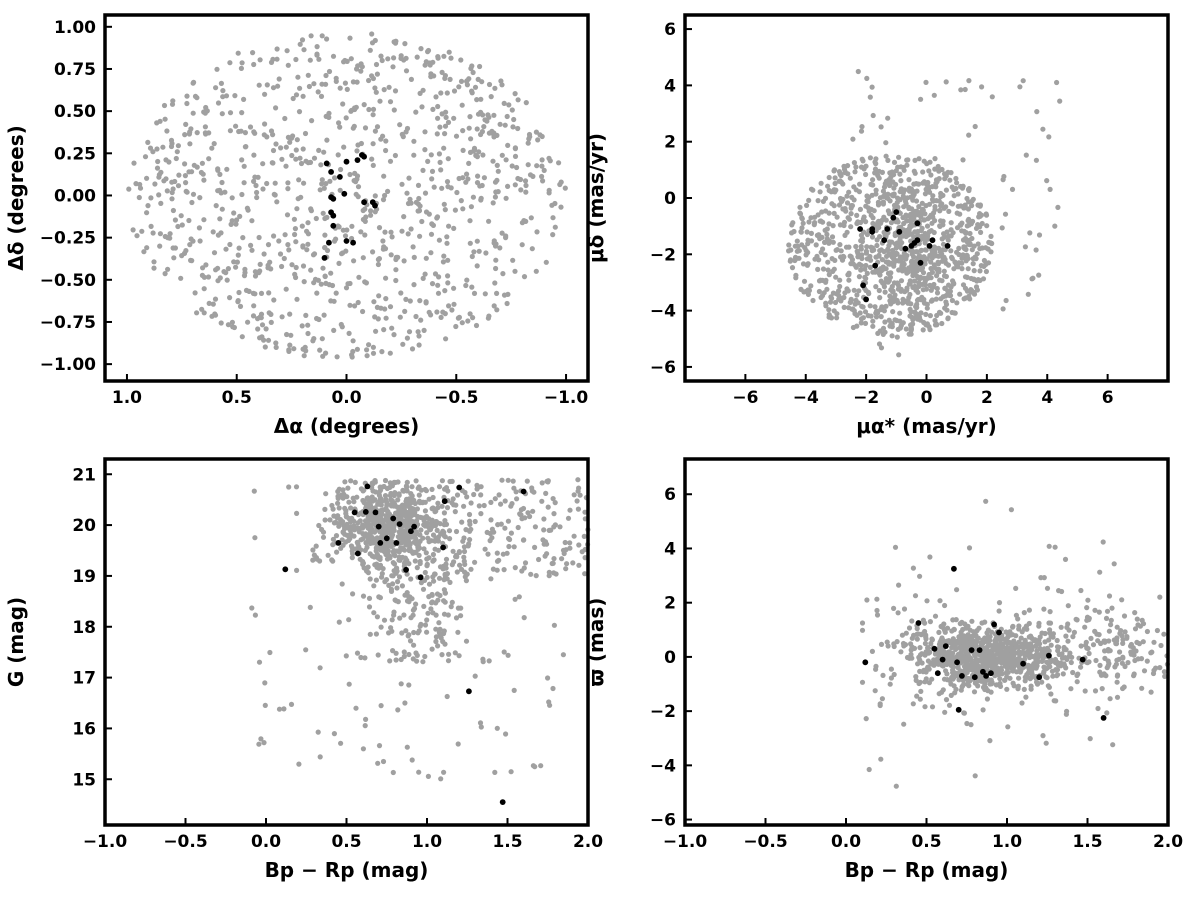  What do you see at coordinates (84, 628) in the screenshot?
I see `y-tick-label: 18` at bounding box center [84, 628].